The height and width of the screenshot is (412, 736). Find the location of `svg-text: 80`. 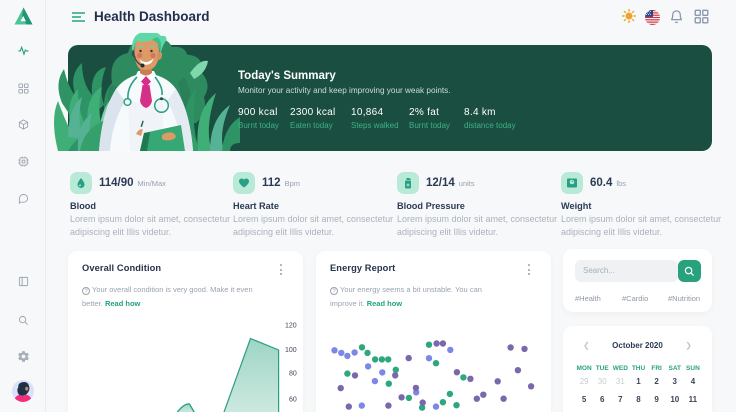

svg-text: 80 is located at coordinates (293, 374).